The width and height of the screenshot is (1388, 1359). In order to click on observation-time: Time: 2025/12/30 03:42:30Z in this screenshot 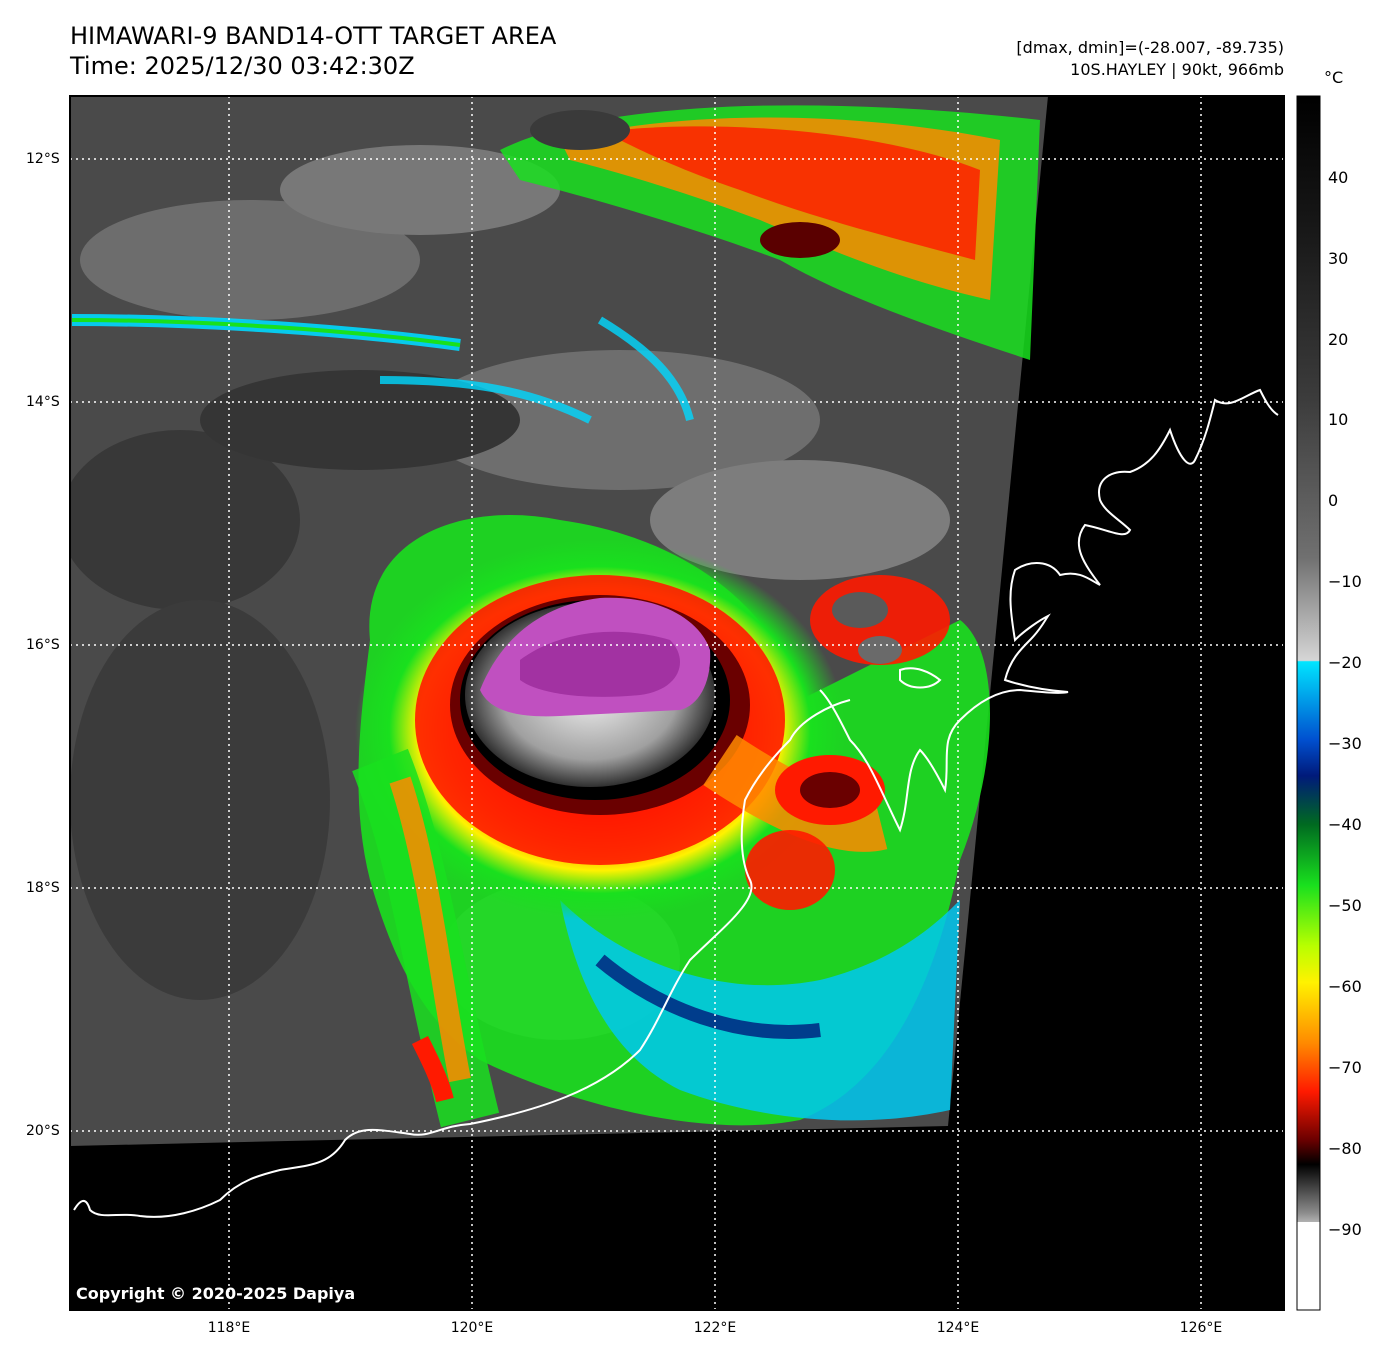, I will do `click(242, 66)`.